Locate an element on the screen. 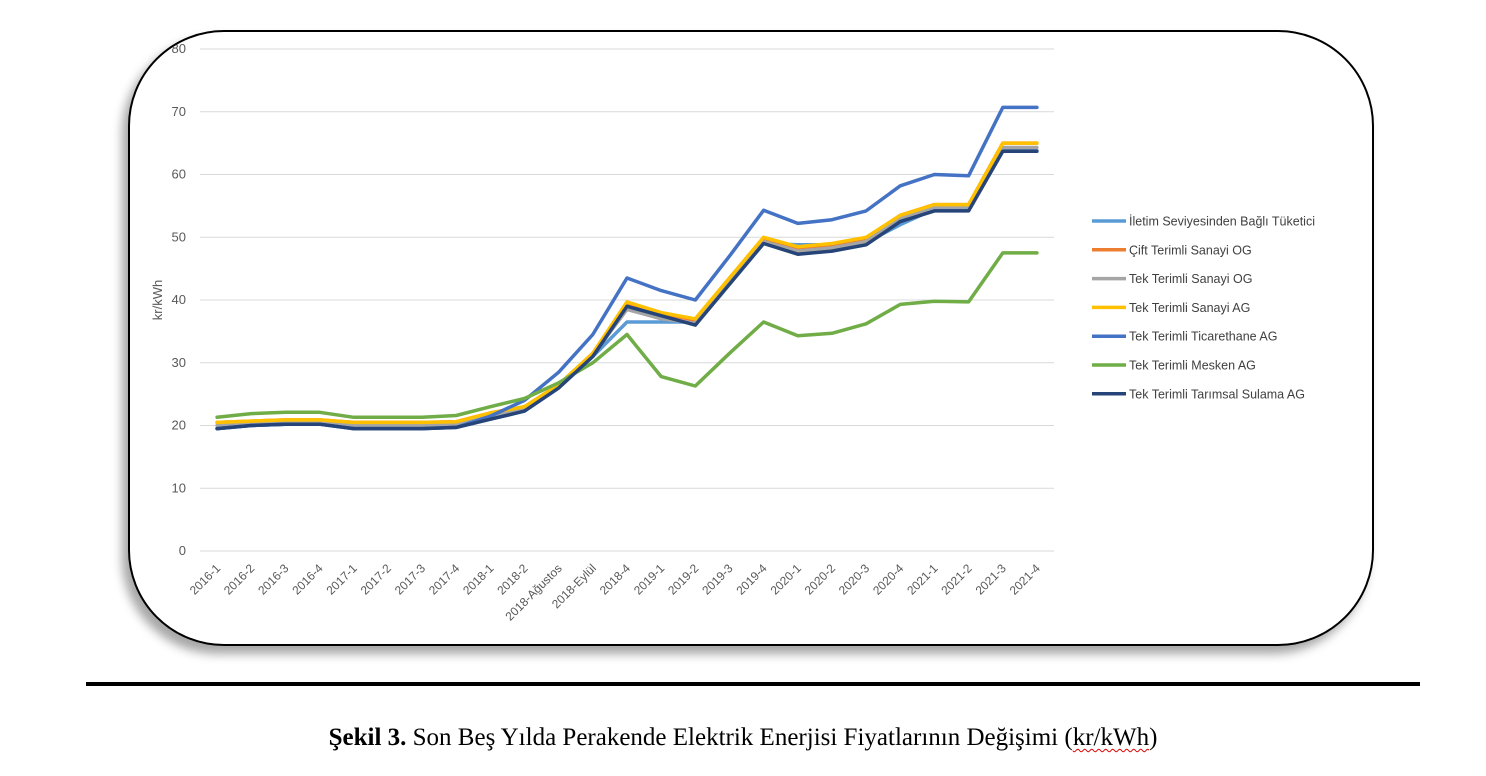  y-tick-label: 70 is located at coordinates (179, 111).